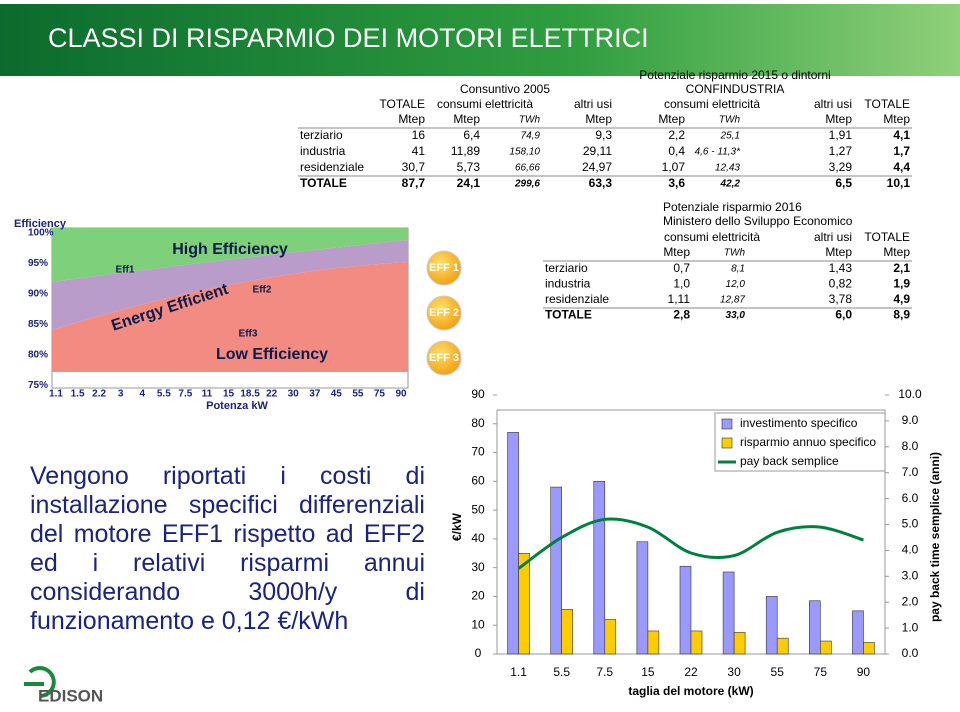  Describe the element at coordinates (734, 75) in the screenshot. I see `table-group-header: Potenziale risparmio 2015 o dintorni` at that location.